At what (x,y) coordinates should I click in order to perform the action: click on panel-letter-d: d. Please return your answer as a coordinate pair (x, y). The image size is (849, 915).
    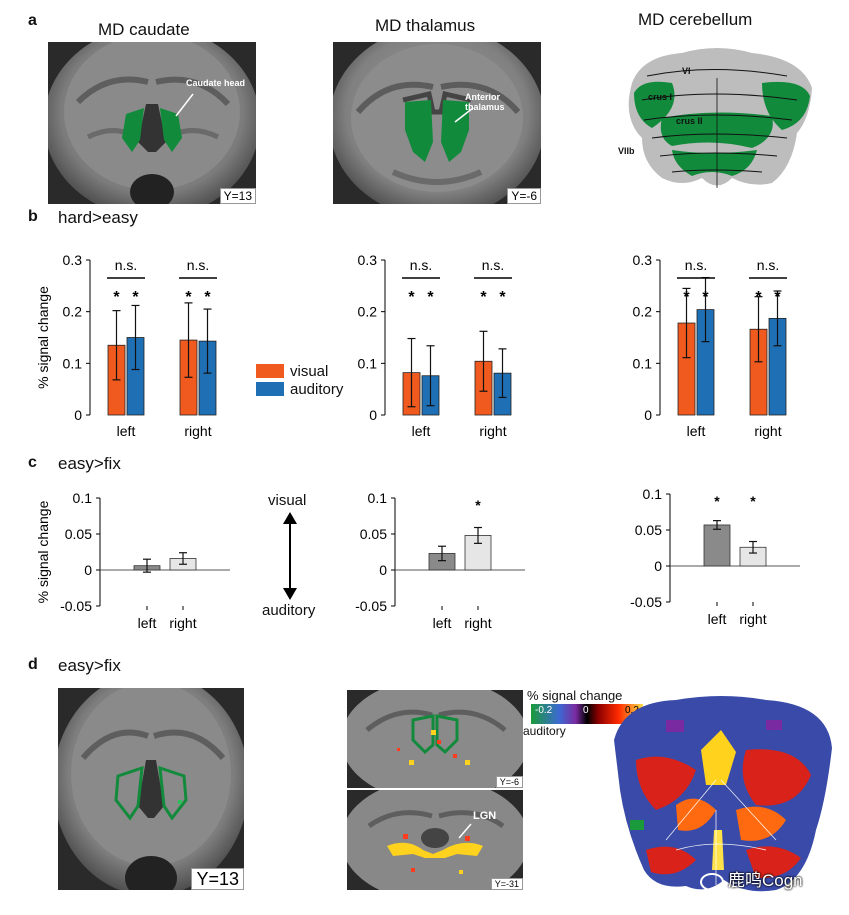
    Looking at the image, I should click on (33, 664).